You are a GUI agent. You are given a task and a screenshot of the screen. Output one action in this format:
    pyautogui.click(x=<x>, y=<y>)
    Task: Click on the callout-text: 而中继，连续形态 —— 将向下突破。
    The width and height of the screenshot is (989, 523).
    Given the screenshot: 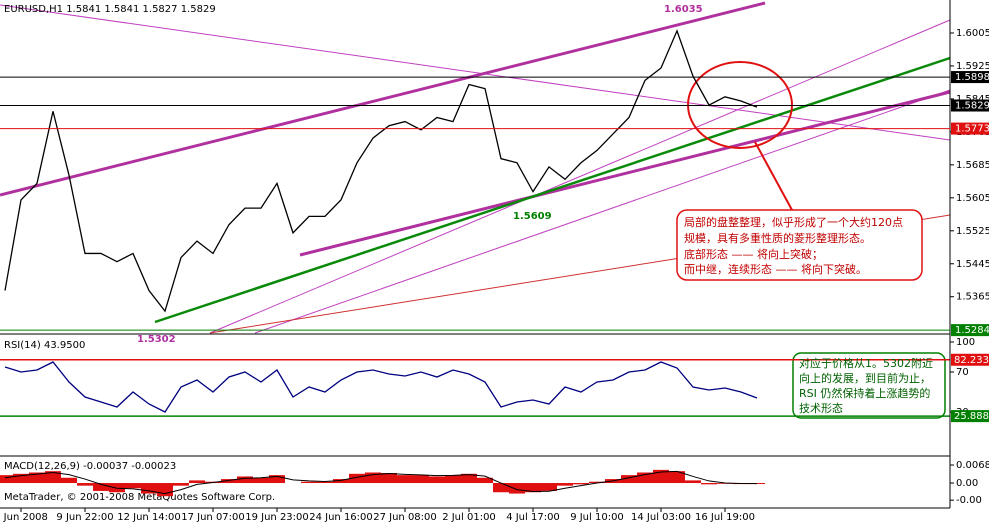 What is the action you would take?
    pyautogui.click(x=775, y=269)
    